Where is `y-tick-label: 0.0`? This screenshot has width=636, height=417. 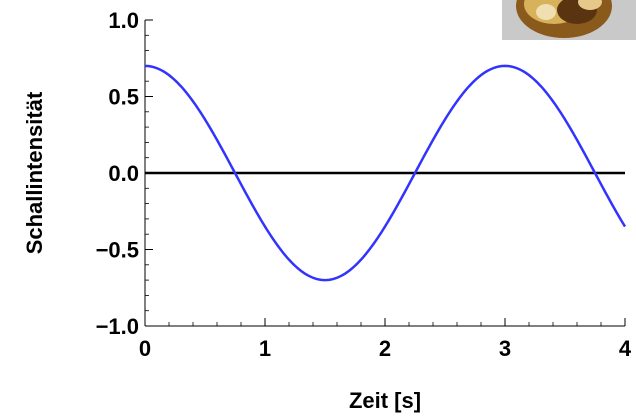
y-tick-label: 0.0 is located at coordinates (123, 173).